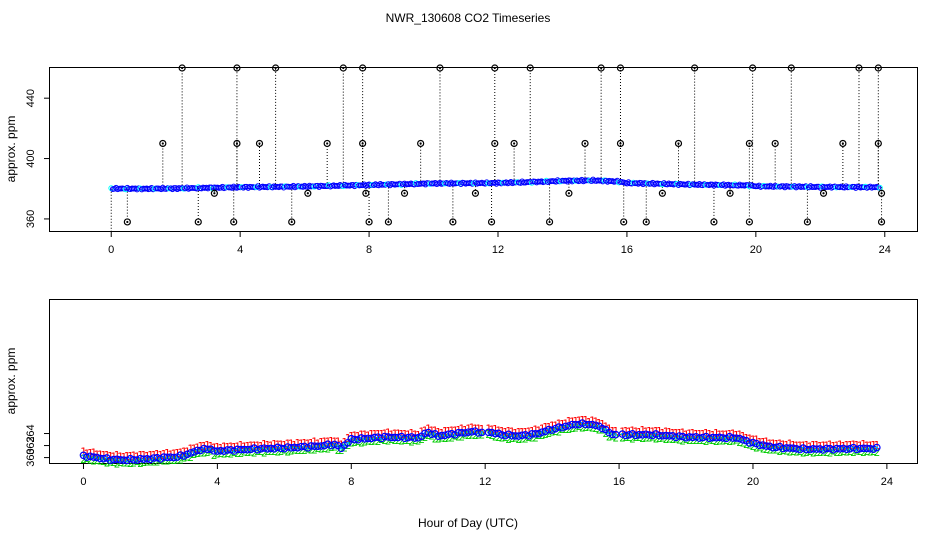 The image size is (936, 540). Describe the element at coordinates (31, 433) in the screenshot. I see `bottom-y-tick-label: 364` at that location.